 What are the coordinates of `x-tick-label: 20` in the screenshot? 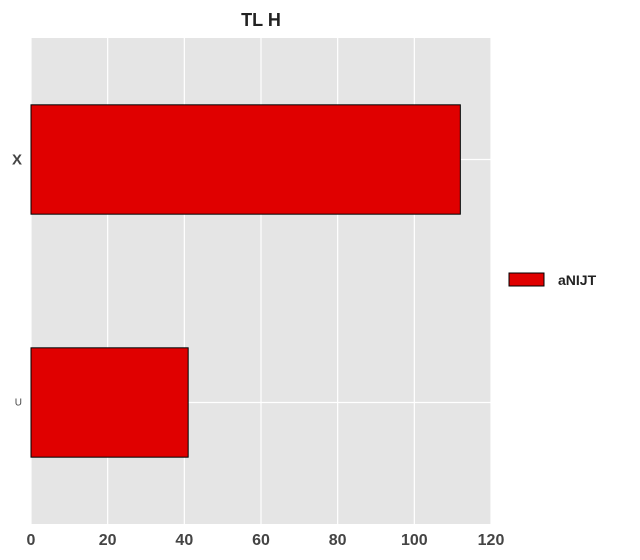 It's located at (108, 540).